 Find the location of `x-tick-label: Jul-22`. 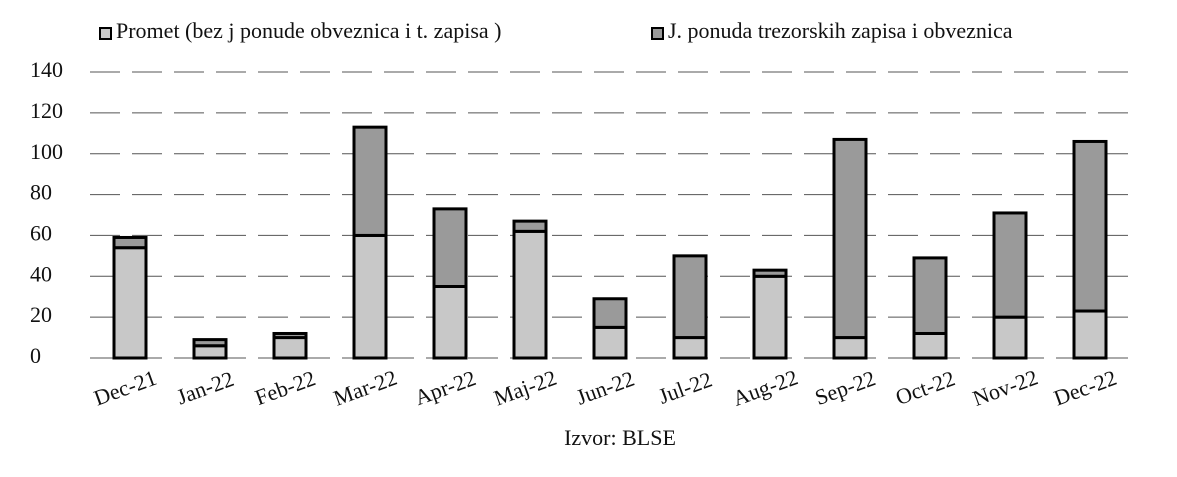

x-tick-label: Jul-22 is located at coordinates (685, 388).